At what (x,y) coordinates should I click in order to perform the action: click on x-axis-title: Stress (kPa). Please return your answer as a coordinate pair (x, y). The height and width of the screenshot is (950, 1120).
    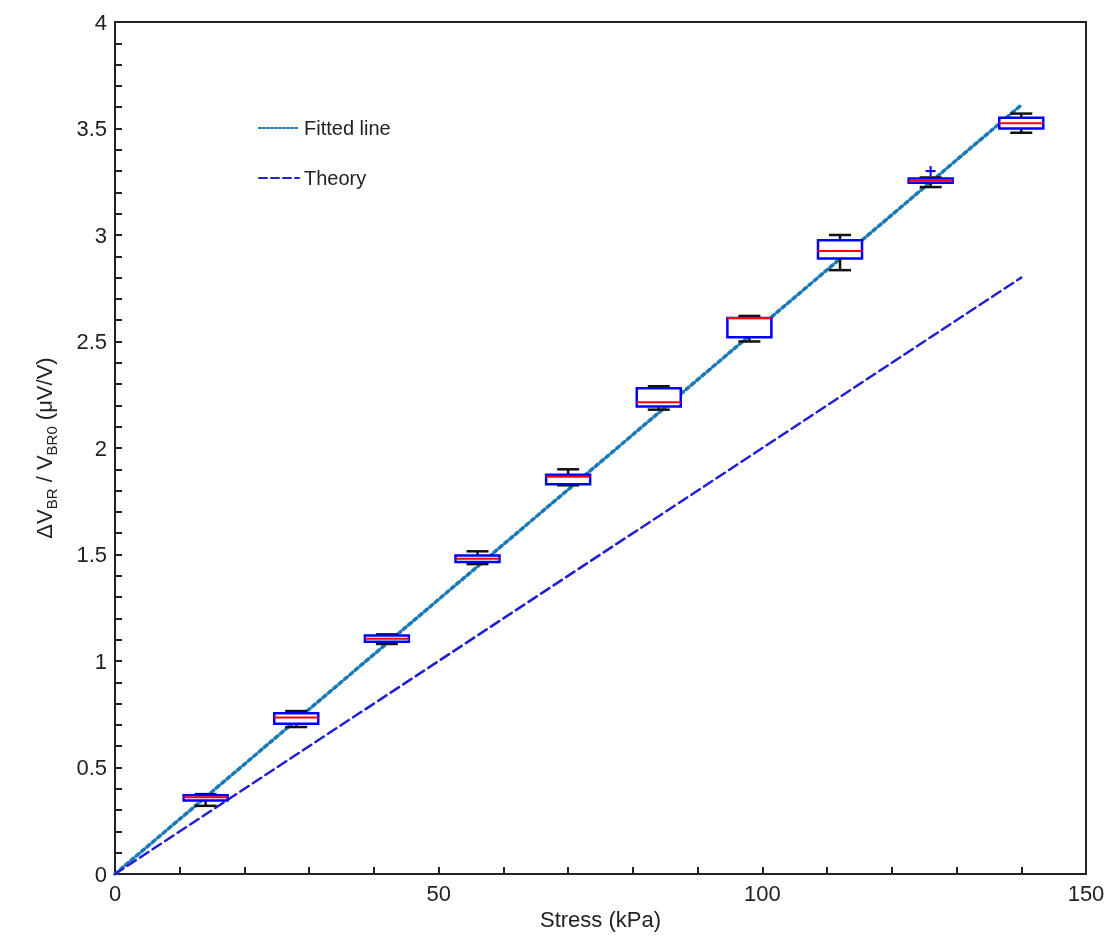
    Looking at the image, I should click on (600, 920).